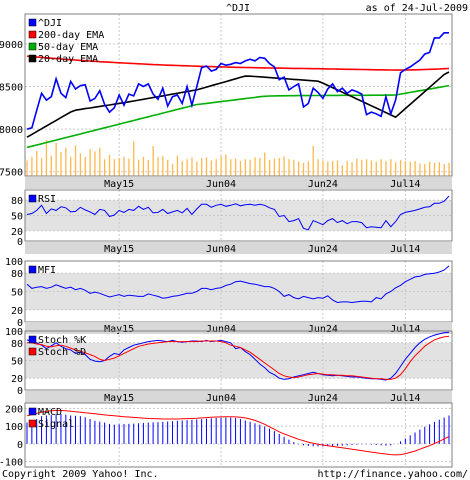  What do you see at coordinates (17, 379) in the screenshot?
I see `stochastic-y-tick-label: 20` at bounding box center [17, 379].